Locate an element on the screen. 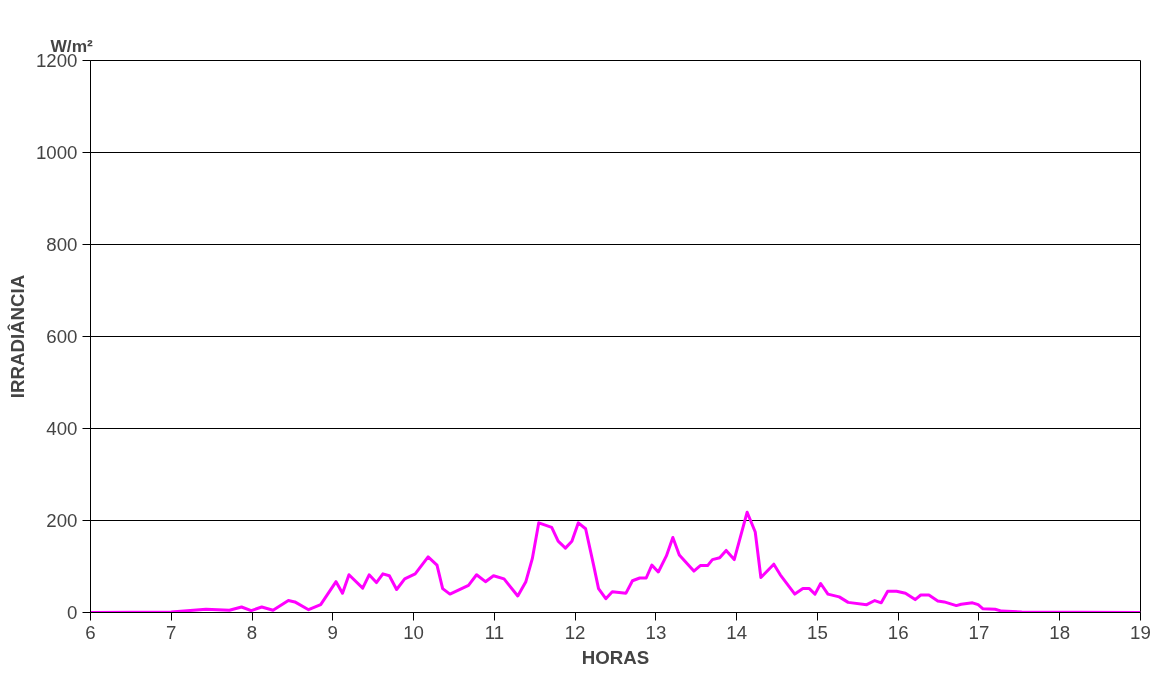 Image resolution: width=1174 pixels, height=681 pixels. y-axis-title: IRRADIÂNCIA is located at coordinates (17, 336).